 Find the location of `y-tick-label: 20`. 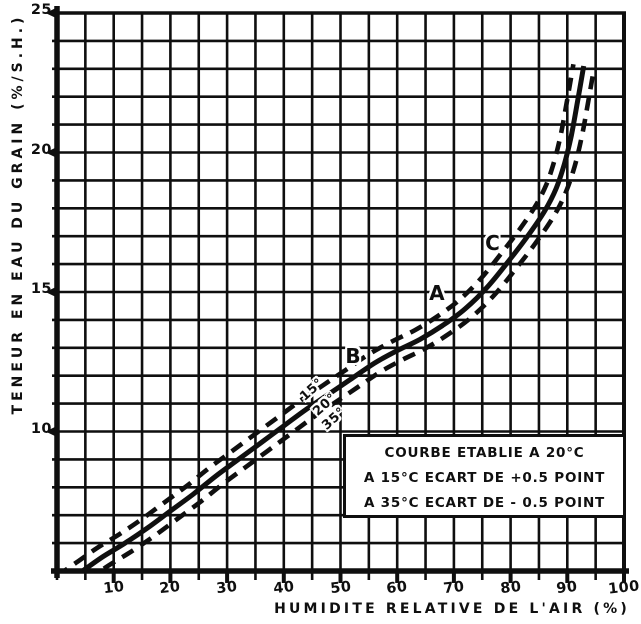

y-tick-label: 20 is located at coordinates (41, 149).